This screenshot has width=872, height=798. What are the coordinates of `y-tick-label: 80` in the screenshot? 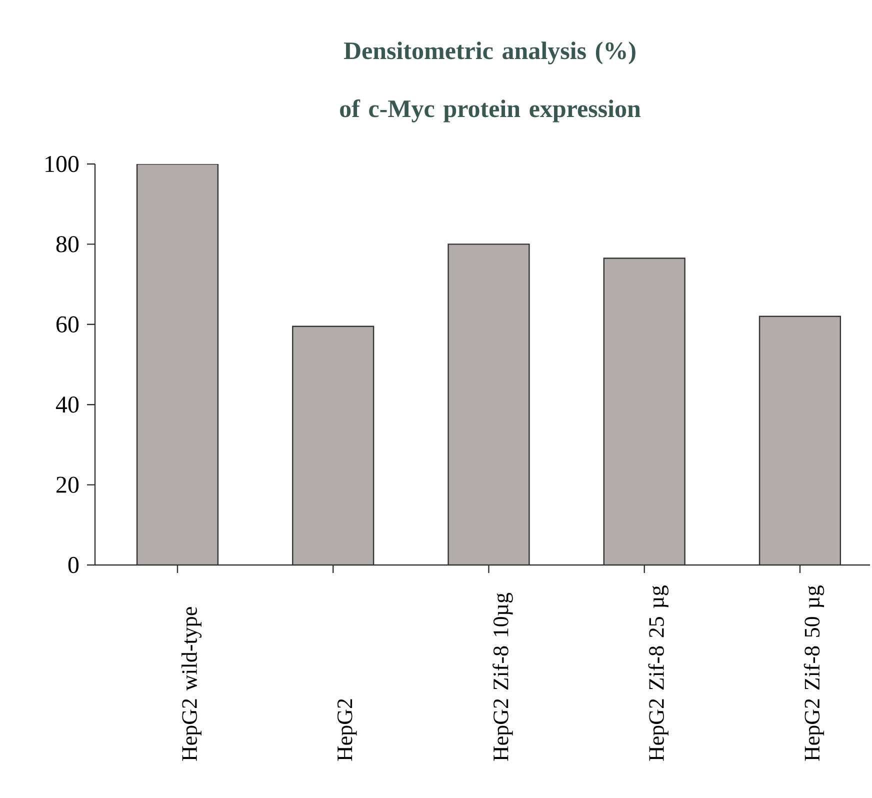 It's located at (67, 244).